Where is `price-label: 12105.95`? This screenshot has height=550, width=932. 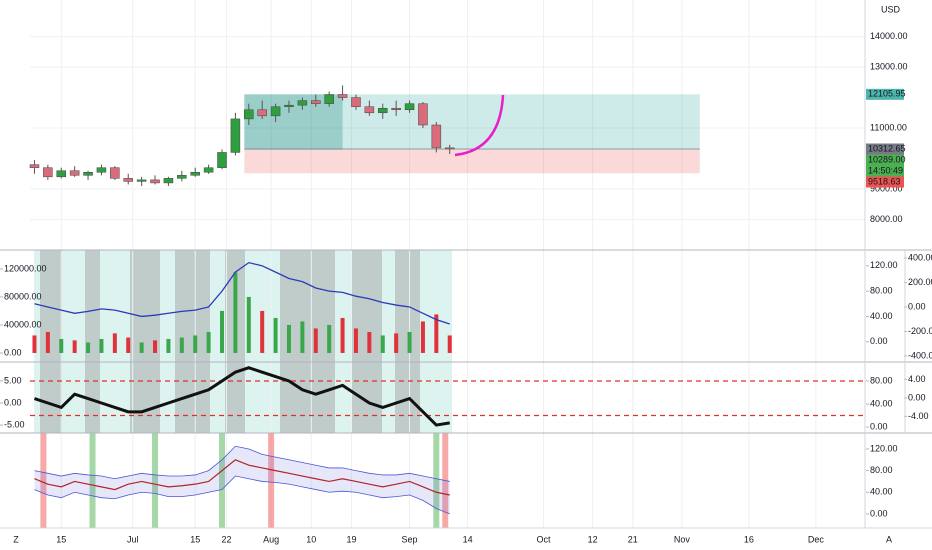 price-label: 12105.95 is located at coordinates (887, 94).